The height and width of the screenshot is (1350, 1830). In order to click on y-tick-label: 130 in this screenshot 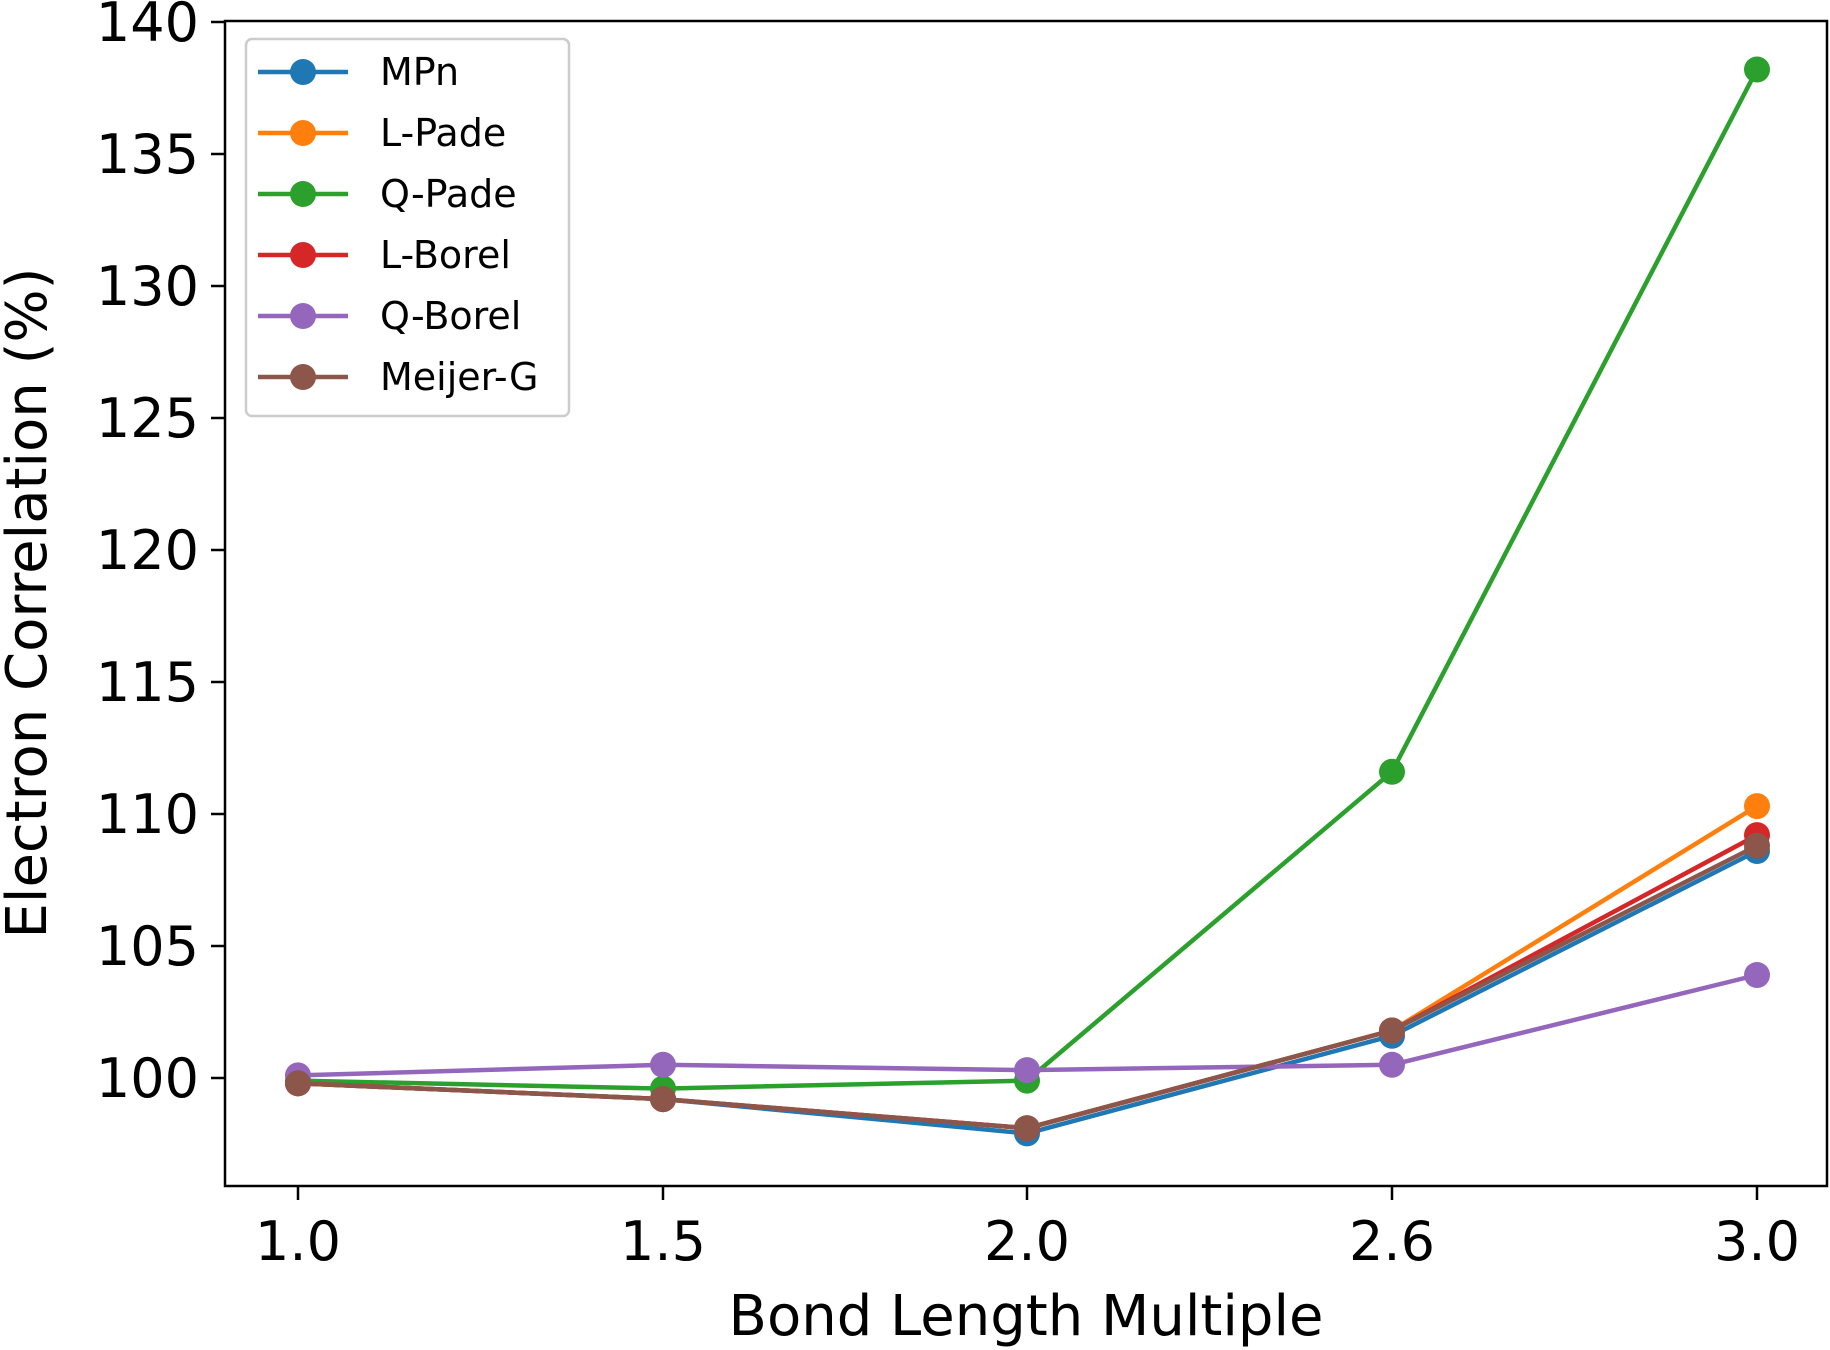, I will do `click(147, 286)`.